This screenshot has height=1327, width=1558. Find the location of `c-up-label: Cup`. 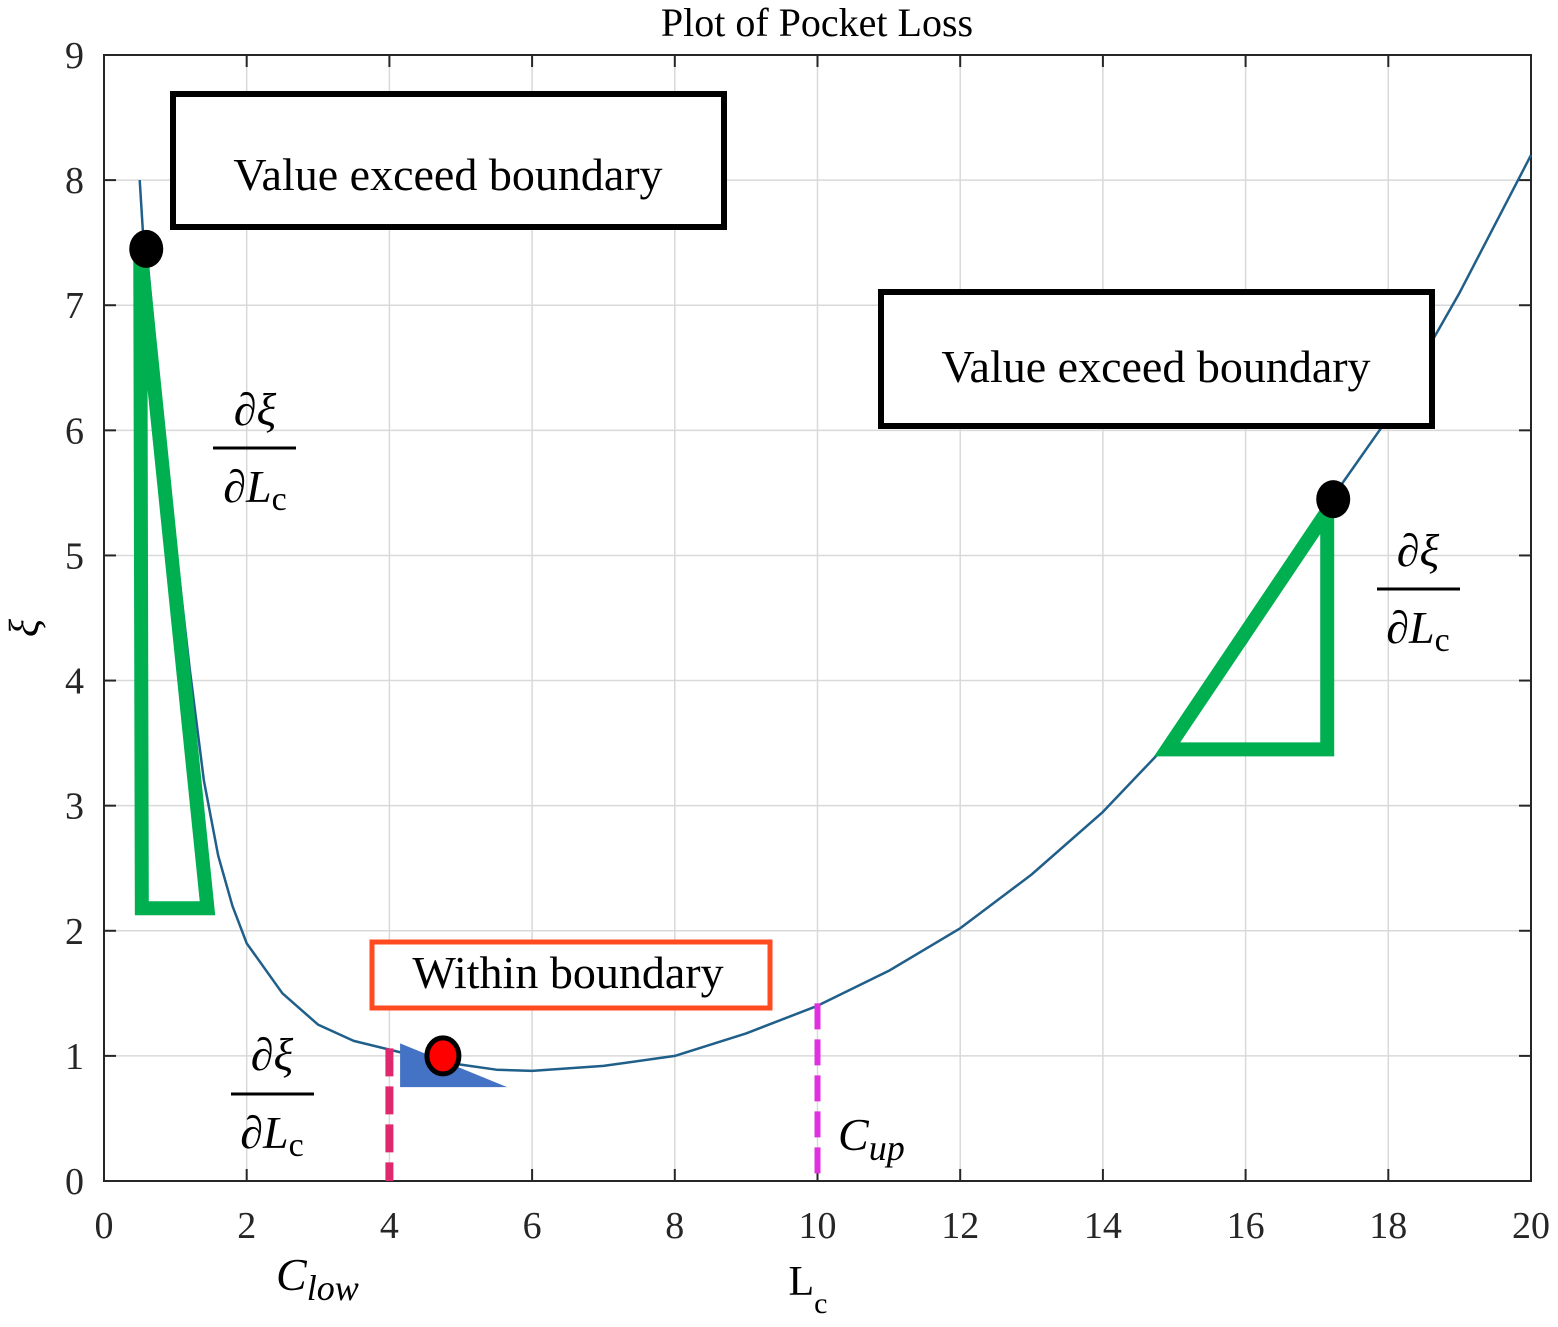

c-up-label: Cup is located at coordinates (871, 1138).